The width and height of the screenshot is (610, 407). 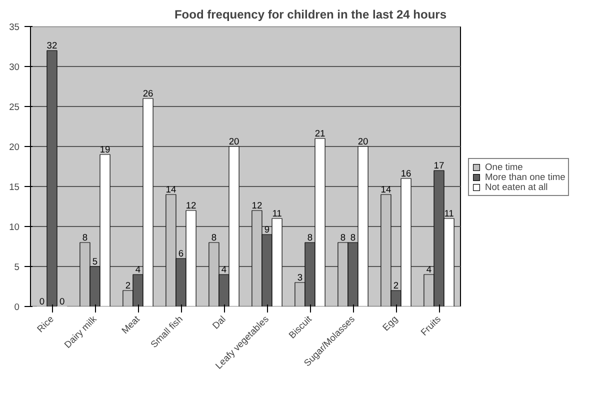 I want to click on y-tick-label: 10, so click(x=14, y=227).